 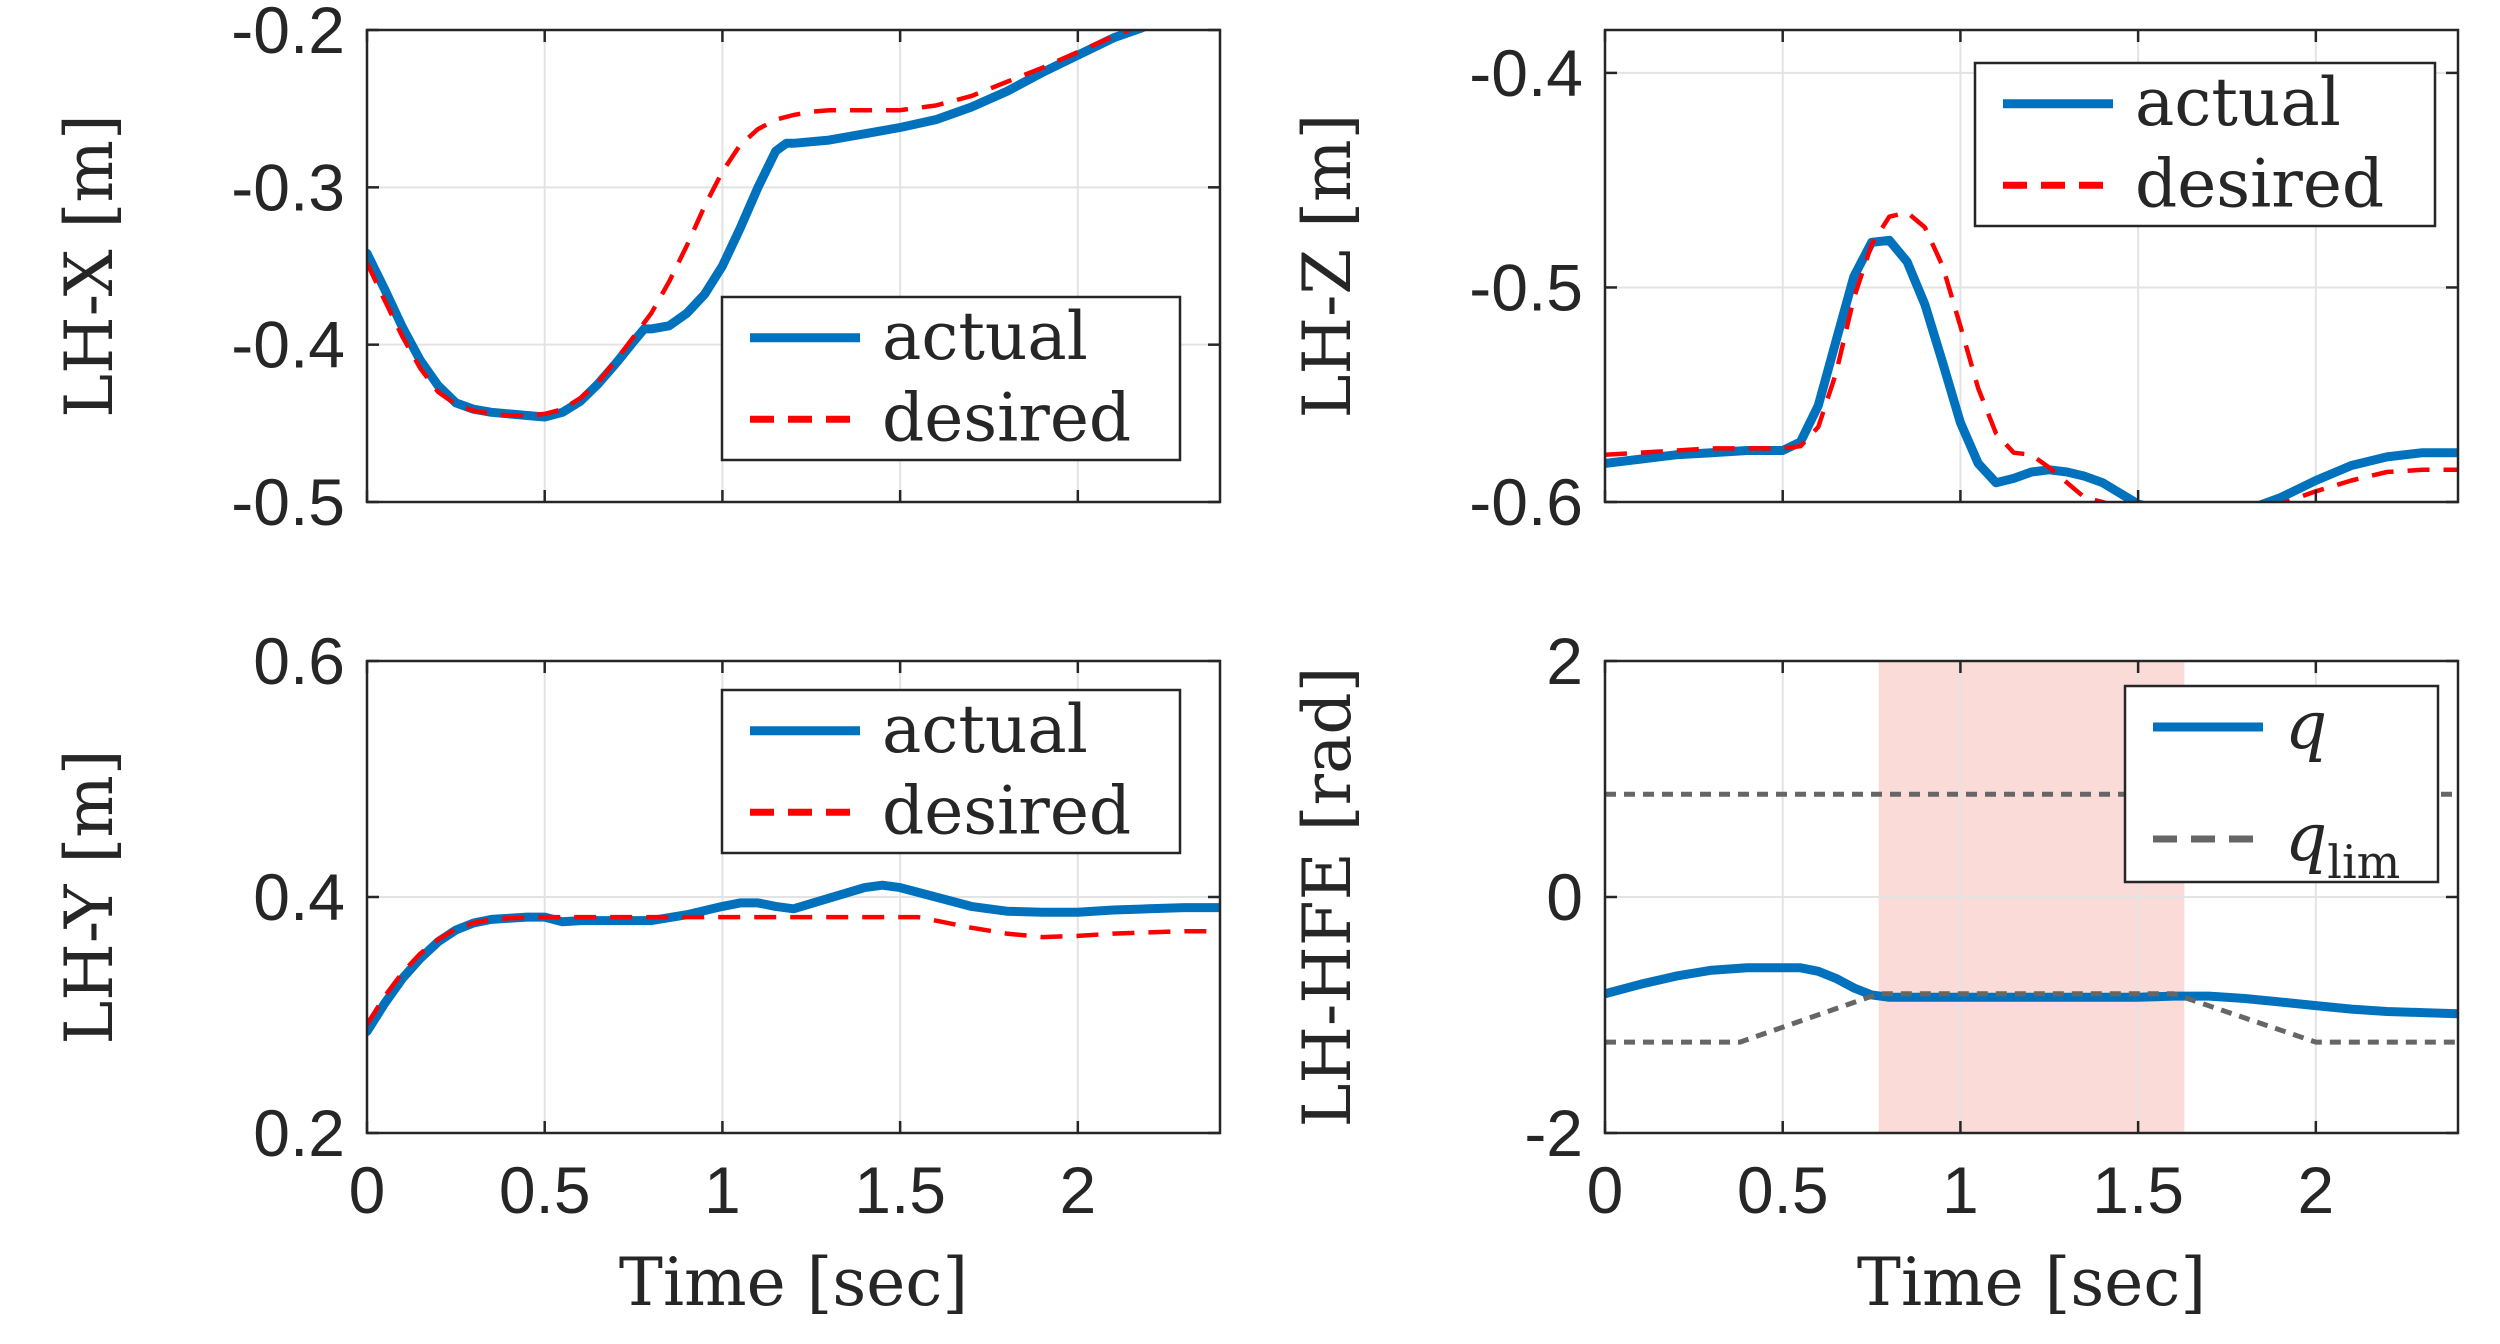 I want to click on y-tick-label: -0.2, so click(x=288, y=33).